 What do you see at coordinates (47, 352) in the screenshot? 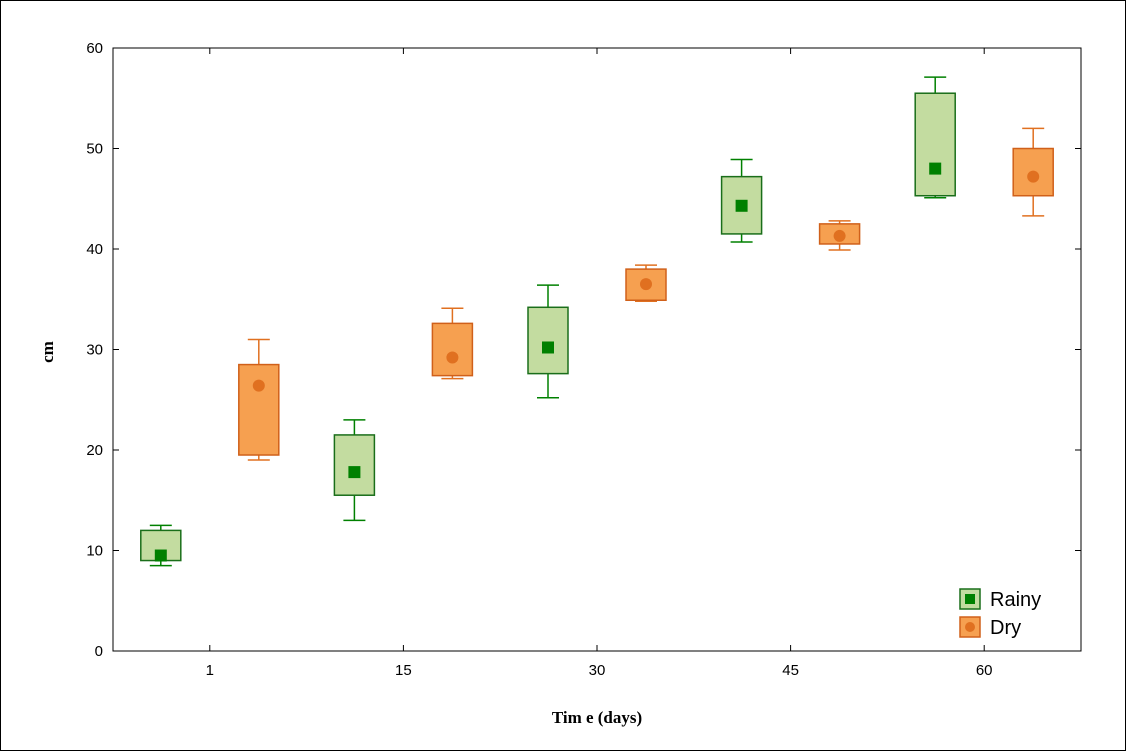
I see `y-axis-title: cm` at bounding box center [47, 352].